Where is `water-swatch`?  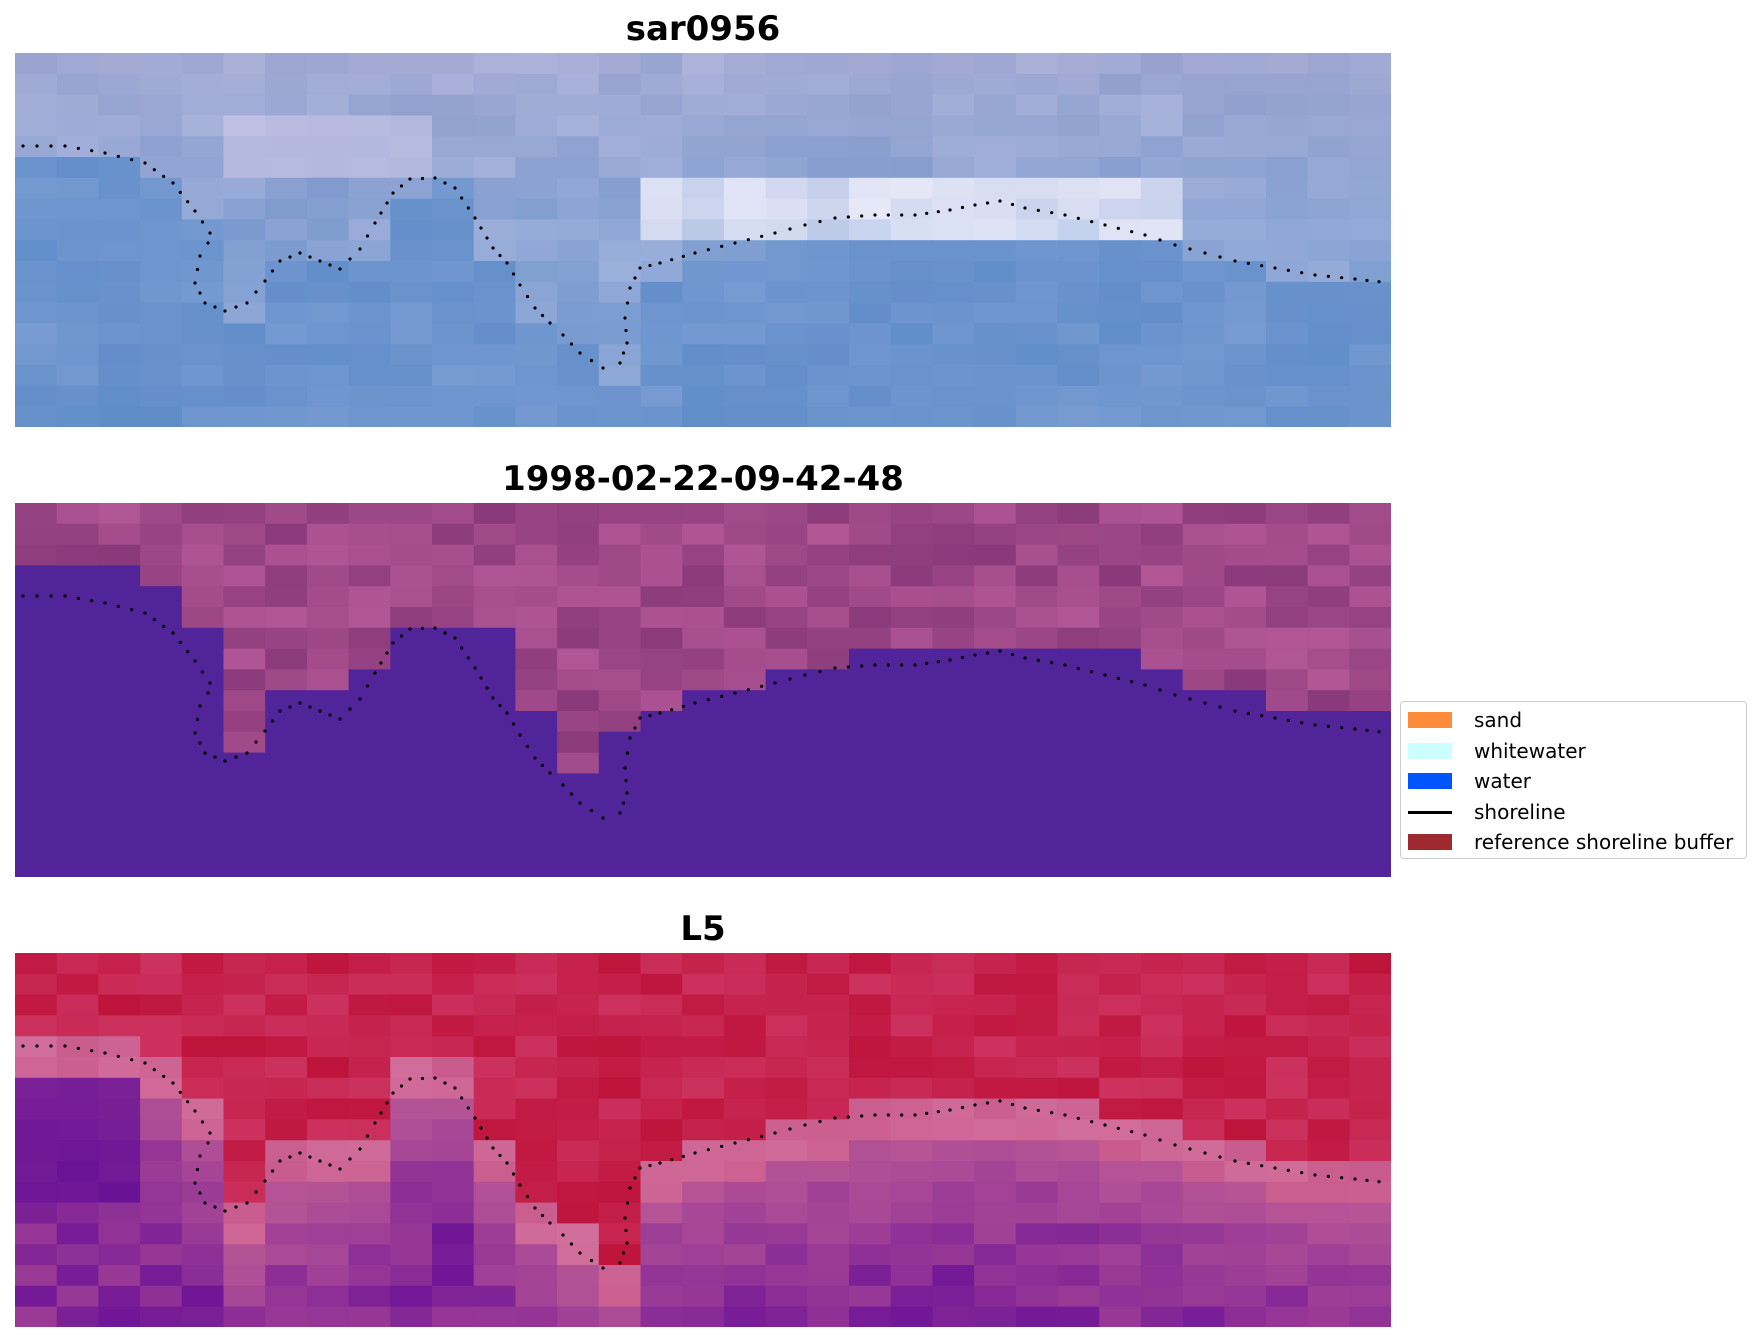
water-swatch is located at coordinates (1430, 781).